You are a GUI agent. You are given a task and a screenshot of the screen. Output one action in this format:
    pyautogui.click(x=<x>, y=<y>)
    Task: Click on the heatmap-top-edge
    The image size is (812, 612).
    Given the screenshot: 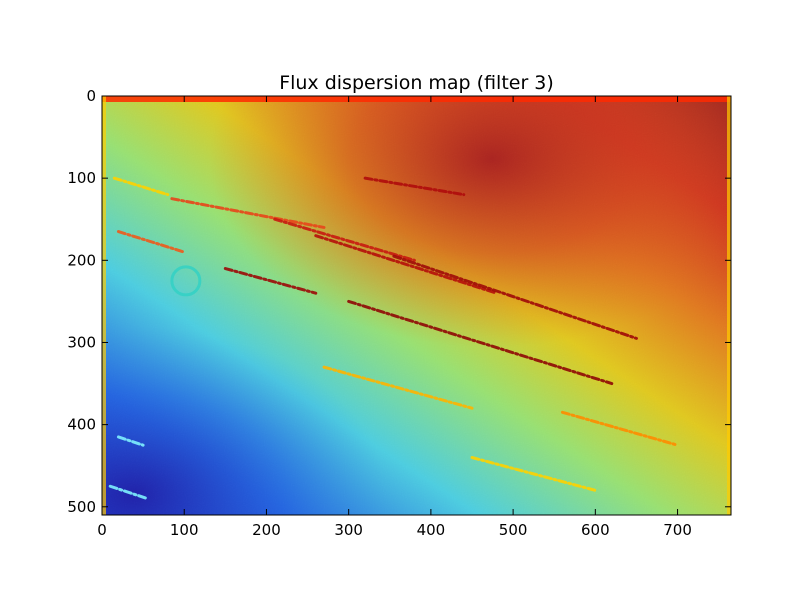 What is the action you would take?
    pyautogui.click(x=416, y=99)
    